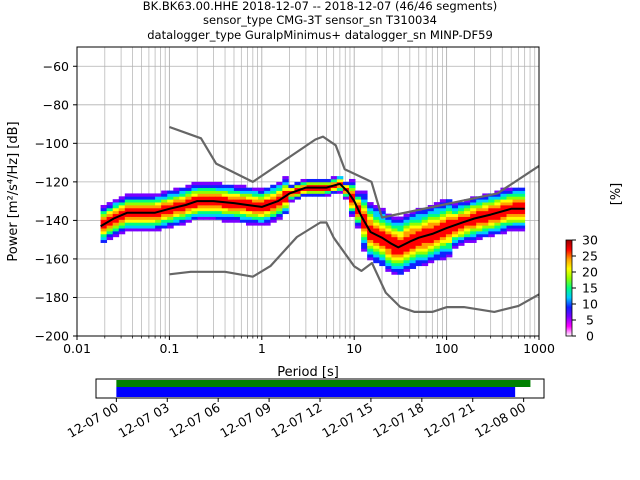 The image size is (640, 480). I want to click on colorbar-tick-label: 20, so click(590, 272).